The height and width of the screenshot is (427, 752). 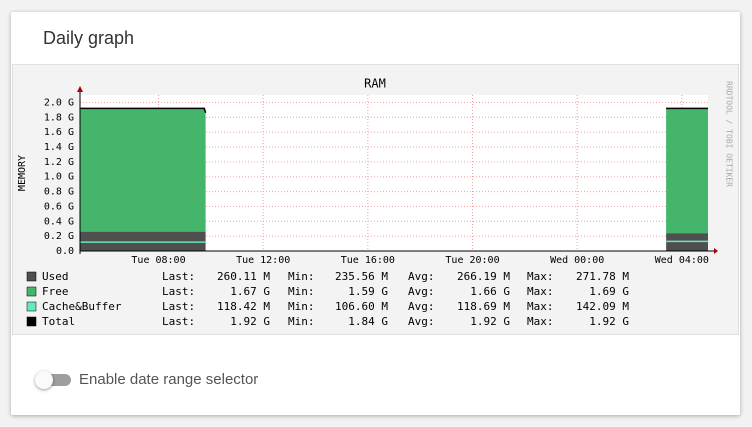 What do you see at coordinates (59, 147) in the screenshot?
I see `y-tick-label: 1.4 G` at bounding box center [59, 147].